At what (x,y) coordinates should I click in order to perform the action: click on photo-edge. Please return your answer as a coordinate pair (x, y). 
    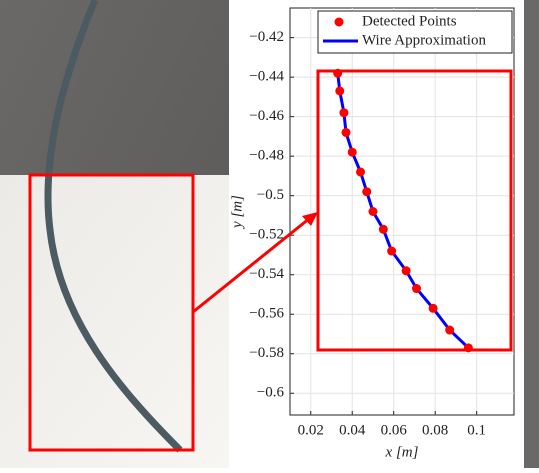
    Looking at the image, I should click on (531, 234).